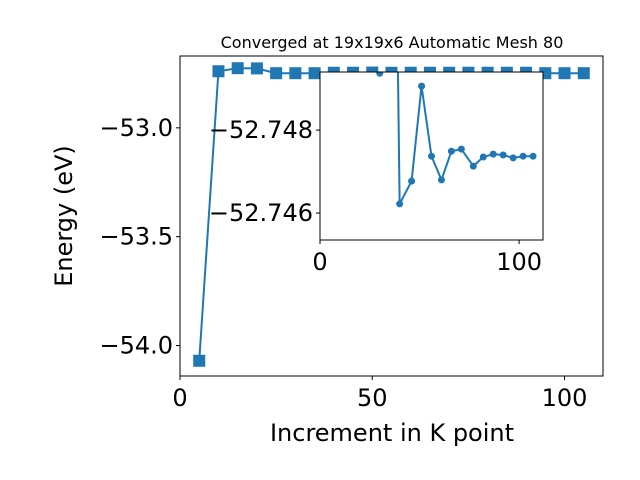 The height and width of the screenshot is (480, 640). I want to click on chart-title: Converged at 19x19x6 Automatic Mesh 80, so click(392, 42).